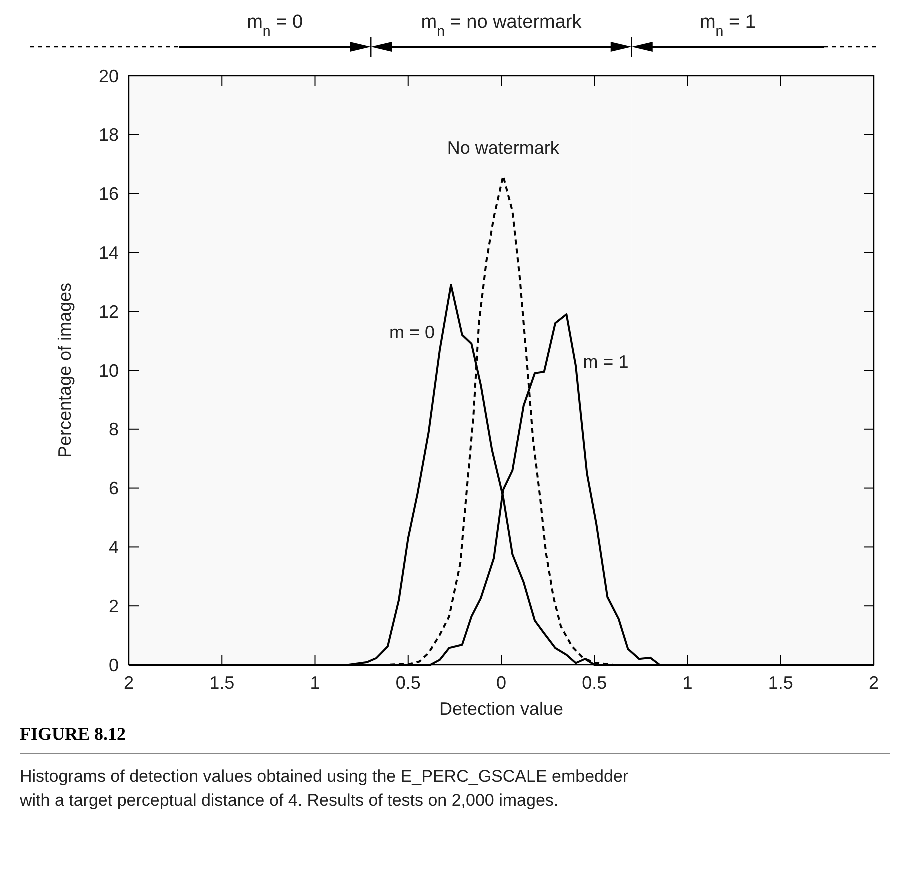 Image resolution: width=910 pixels, height=873 pixels. What do you see at coordinates (73, 734) in the screenshot?
I see `text: FIGURE 8.12` at bounding box center [73, 734].